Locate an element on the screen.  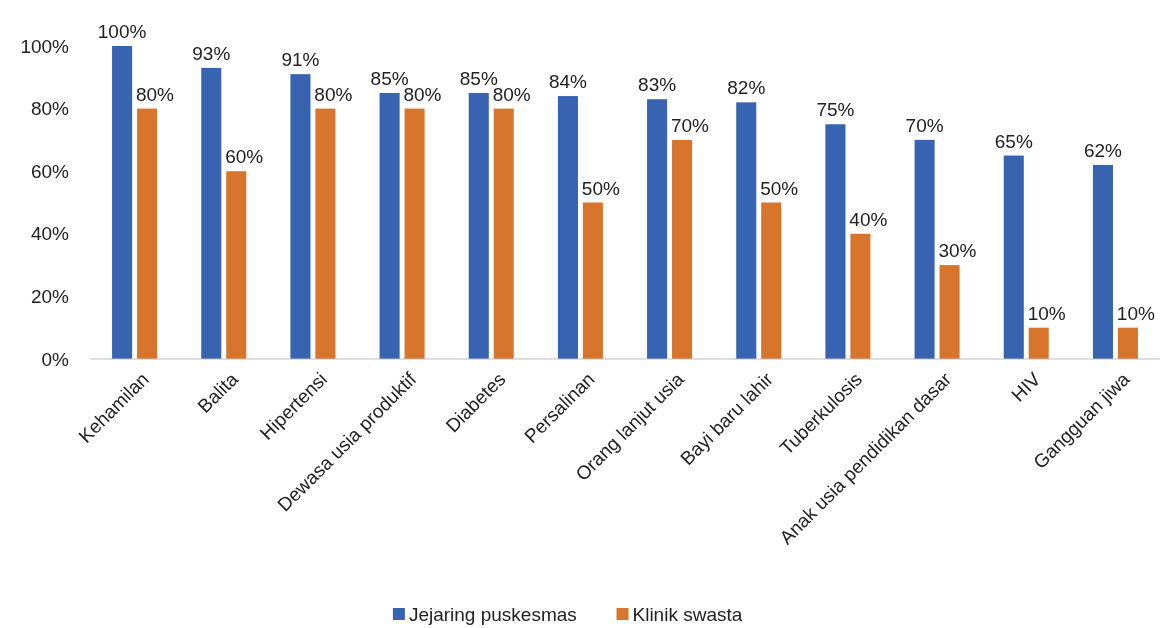
legend-label: Klinik swasta is located at coordinates (687, 614).